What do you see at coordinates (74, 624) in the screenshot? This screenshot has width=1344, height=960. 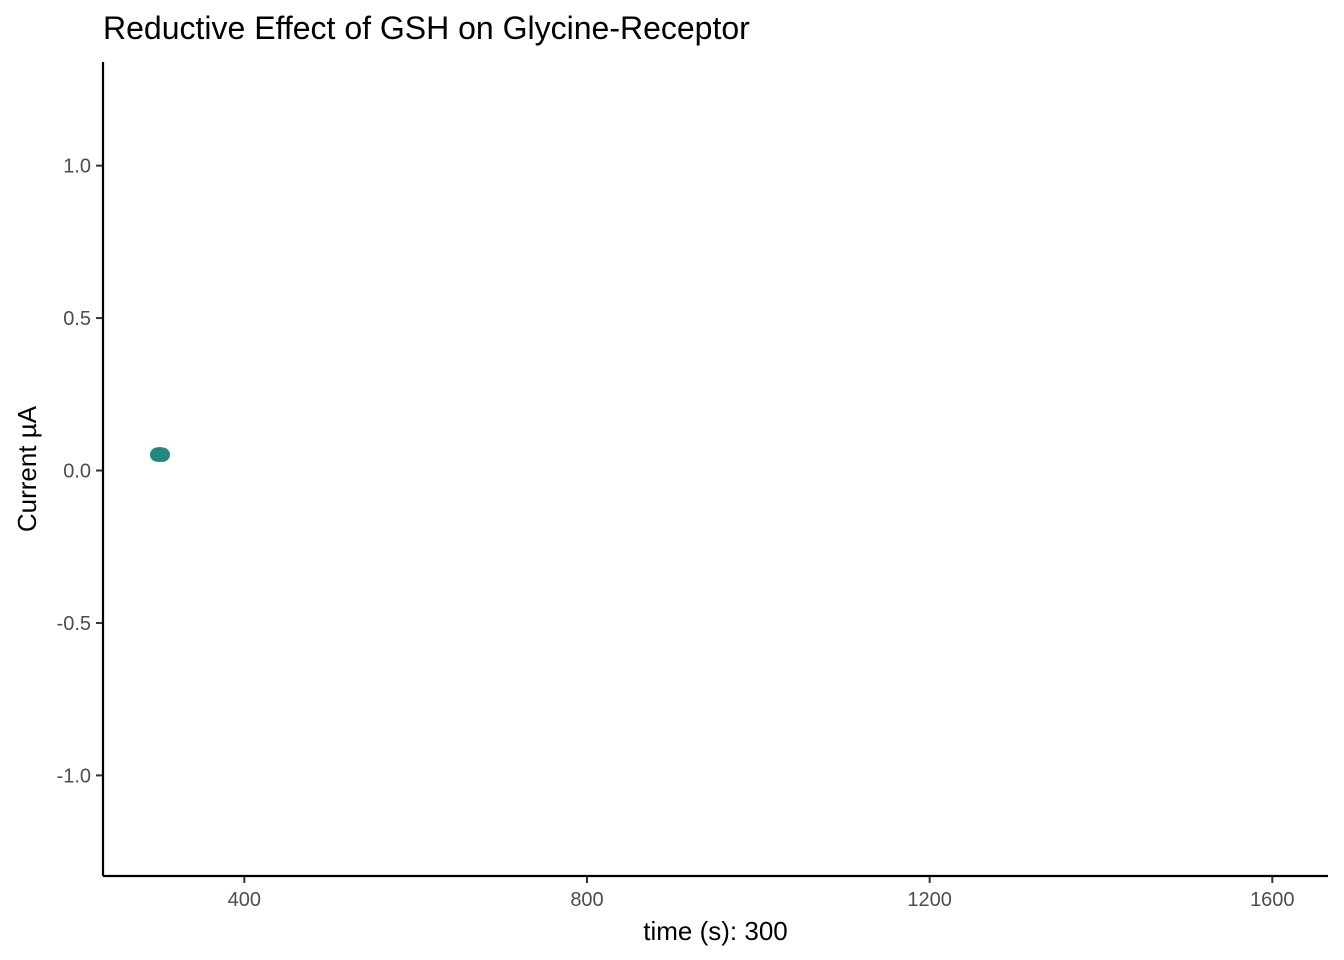 I see `y-tick-label: -0.5` at bounding box center [74, 624].